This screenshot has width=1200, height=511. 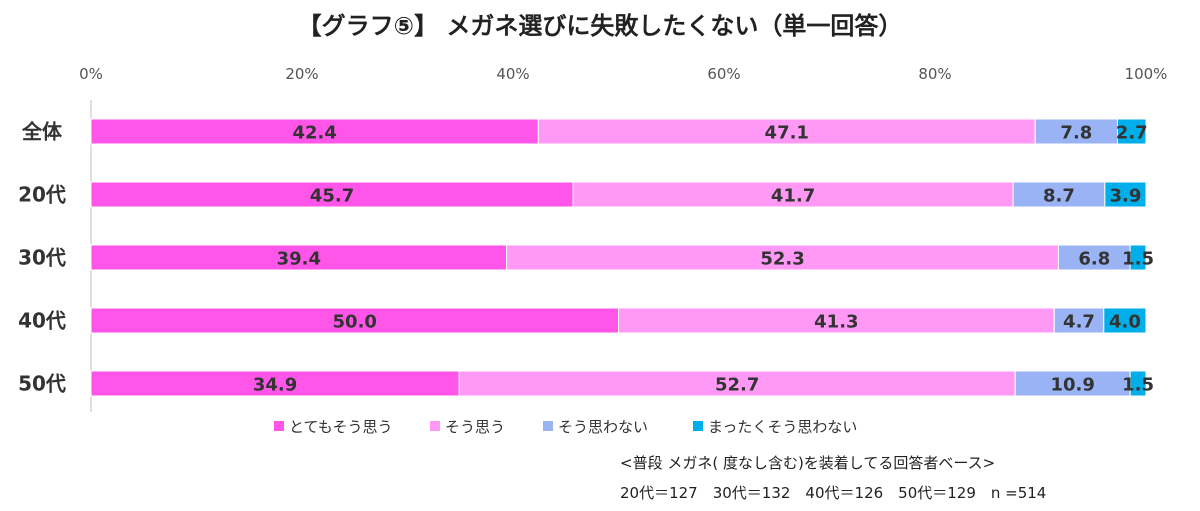 What do you see at coordinates (723, 74) in the screenshot?
I see `x-tick-label: 60%` at bounding box center [723, 74].